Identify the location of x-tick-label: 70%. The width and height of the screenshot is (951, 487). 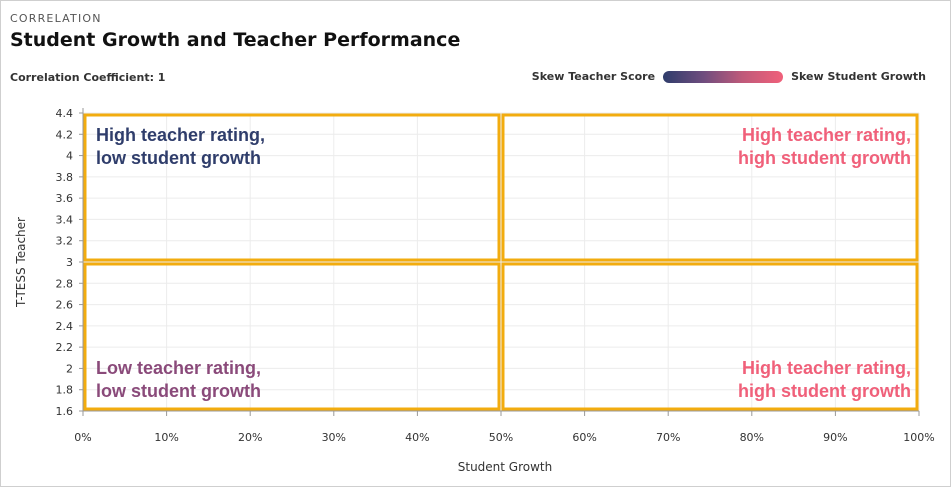
(668, 437).